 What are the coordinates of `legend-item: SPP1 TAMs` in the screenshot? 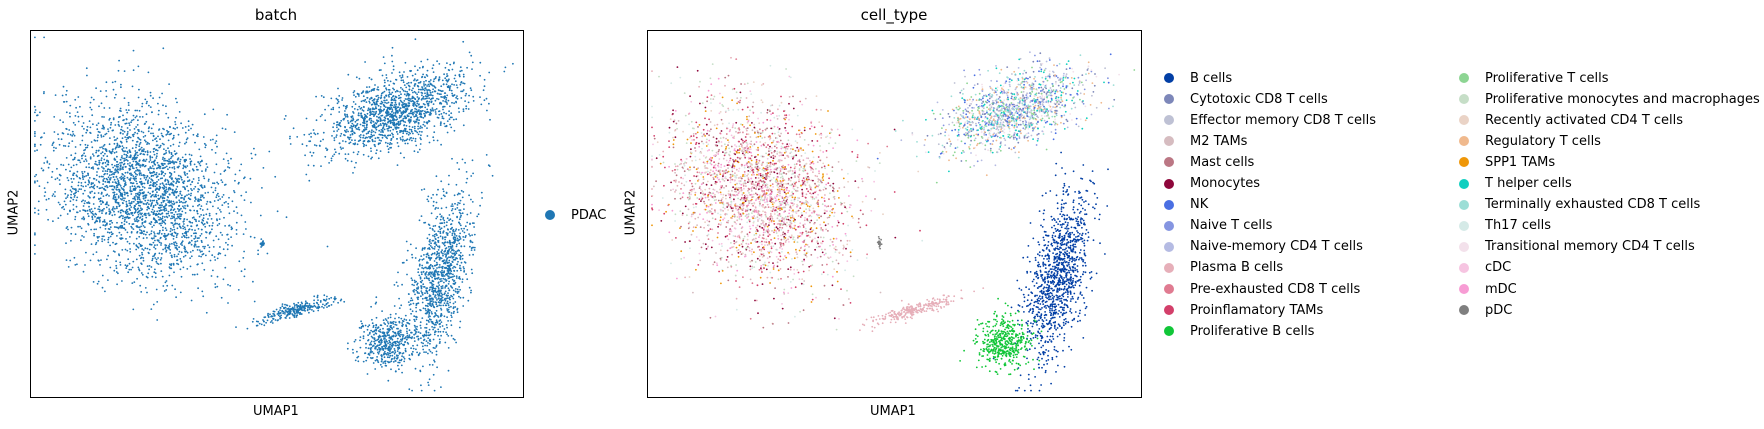 It's located at (1507, 162).